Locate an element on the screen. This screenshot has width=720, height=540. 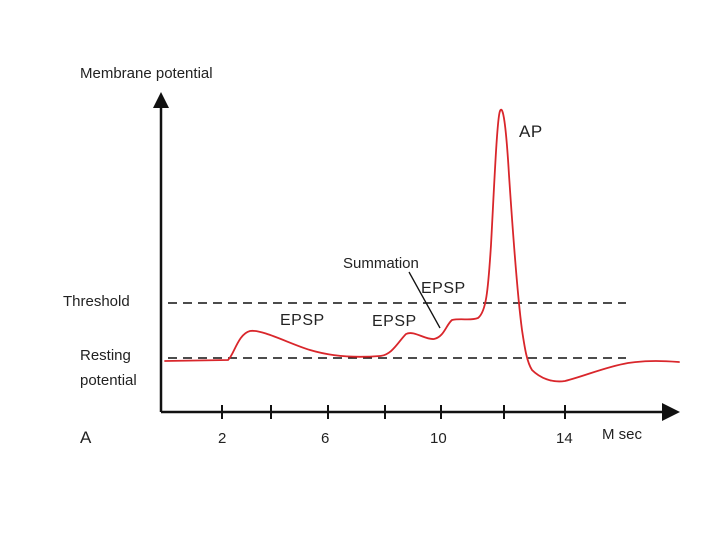
summation-label: Summation is located at coordinates (381, 263).